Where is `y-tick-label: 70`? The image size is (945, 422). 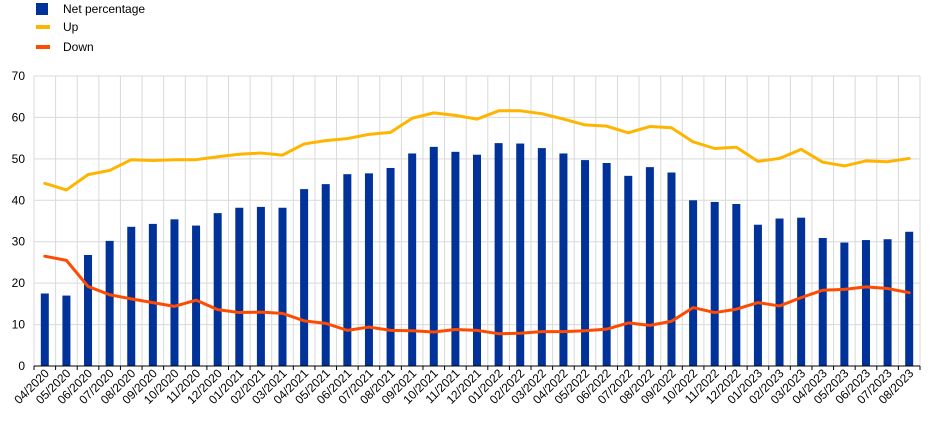
y-tick-label: 70 is located at coordinates (19, 76).